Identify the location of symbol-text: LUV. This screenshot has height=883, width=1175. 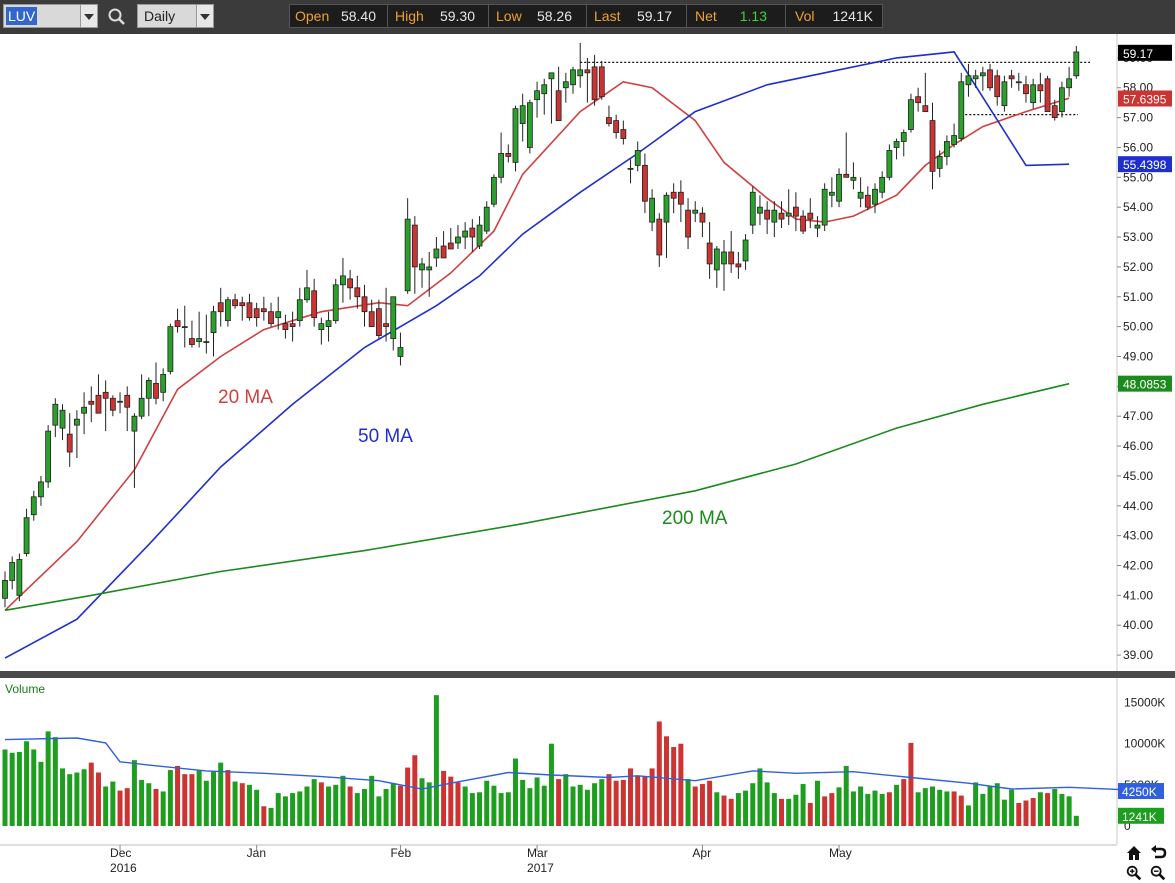
(22, 16).